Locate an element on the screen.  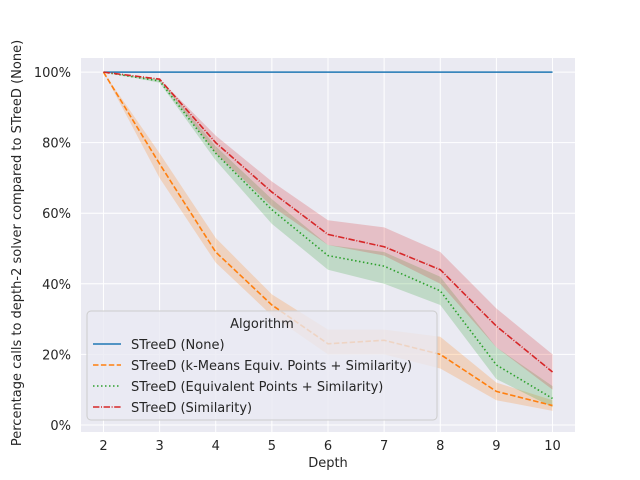
legend-label: STreeD (Similarity) is located at coordinates (191, 408).